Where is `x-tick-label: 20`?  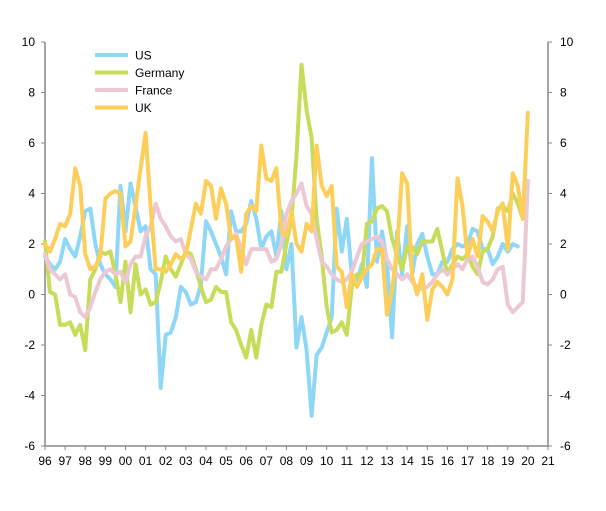
x-tick-label: 20 is located at coordinates (528, 461).